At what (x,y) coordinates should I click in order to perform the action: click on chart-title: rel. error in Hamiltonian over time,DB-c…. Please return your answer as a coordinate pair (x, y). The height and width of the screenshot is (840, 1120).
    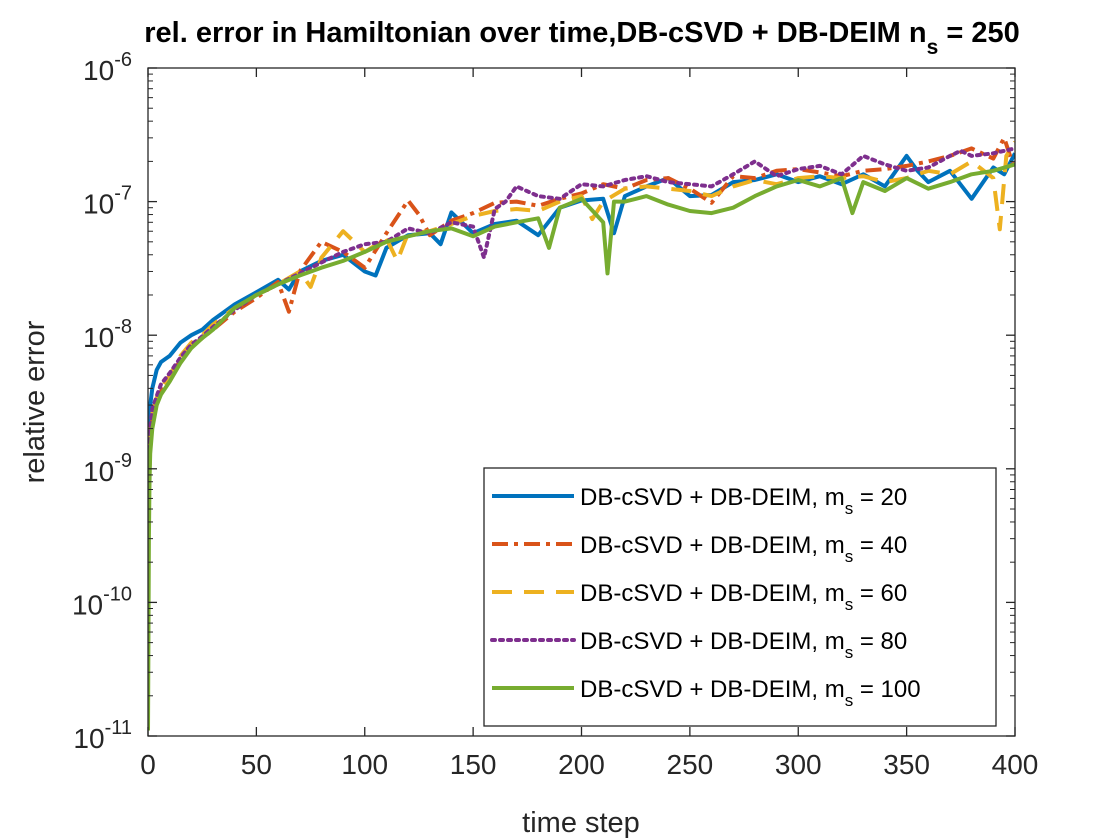
    Looking at the image, I should click on (581, 38).